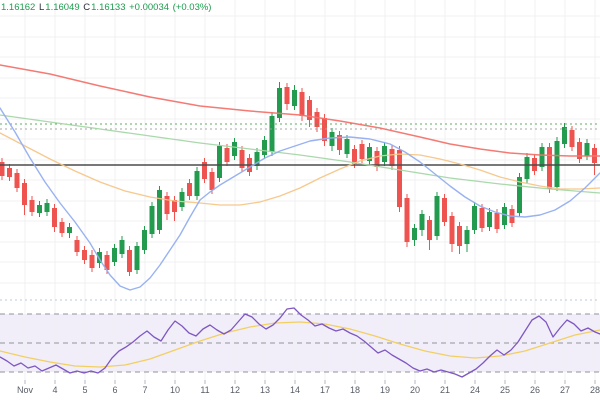 This screenshot has height=400, width=600. Describe the element at coordinates (175, 390) in the screenshot. I see `svg-text: 10` at that location.